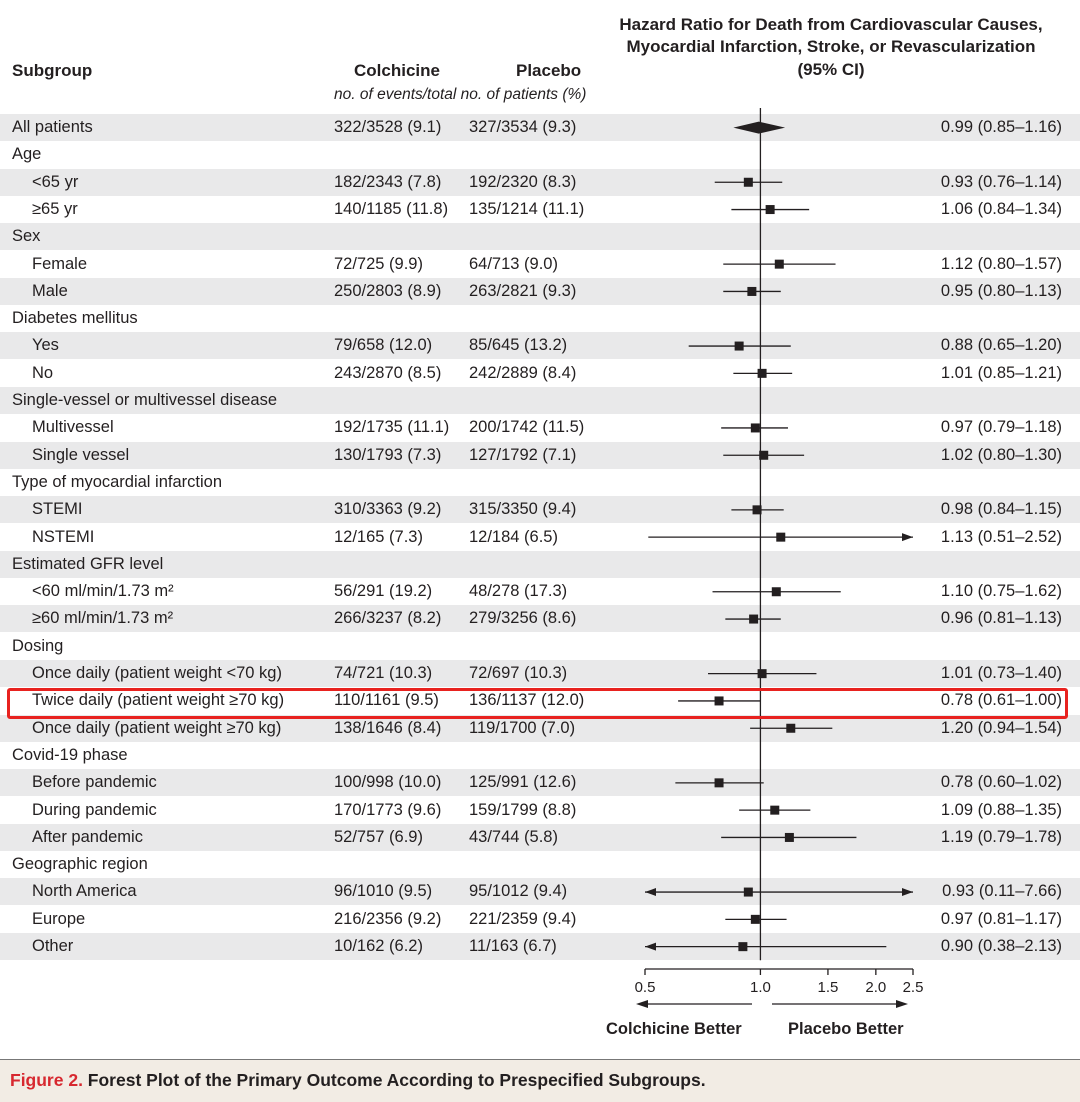  I want to click on hazard-ratio-text: 0.88 (0.65–1.20), so click(1001, 345).